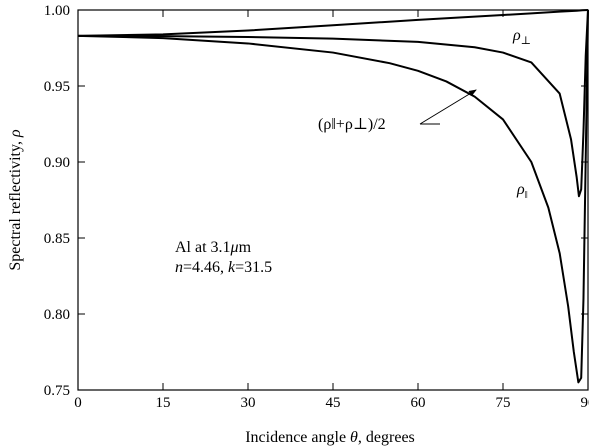 This screenshot has width=589, height=447. I want to click on label-rho-perp: ρ⊥, so click(521, 37).